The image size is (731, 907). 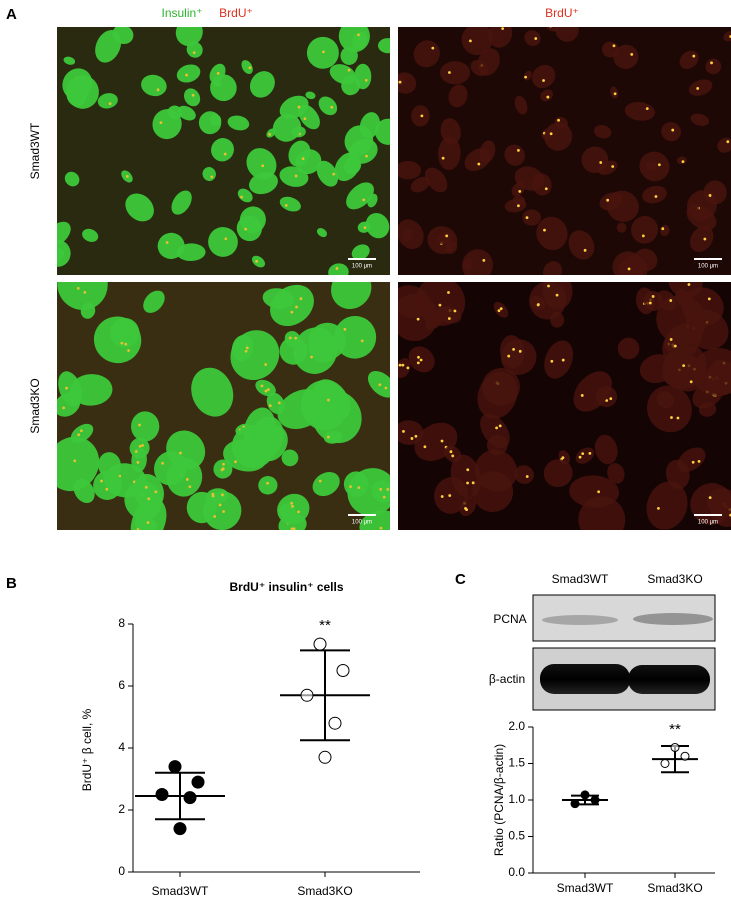 What do you see at coordinates (516, 726) in the screenshot?
I see `y-tick-label: 2.0` at bounding box center [516, 726].